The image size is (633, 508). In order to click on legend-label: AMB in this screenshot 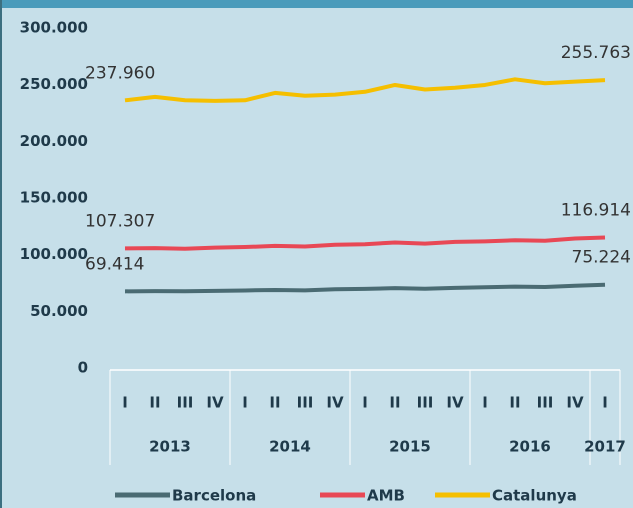, I will do `click(386, 496)`.